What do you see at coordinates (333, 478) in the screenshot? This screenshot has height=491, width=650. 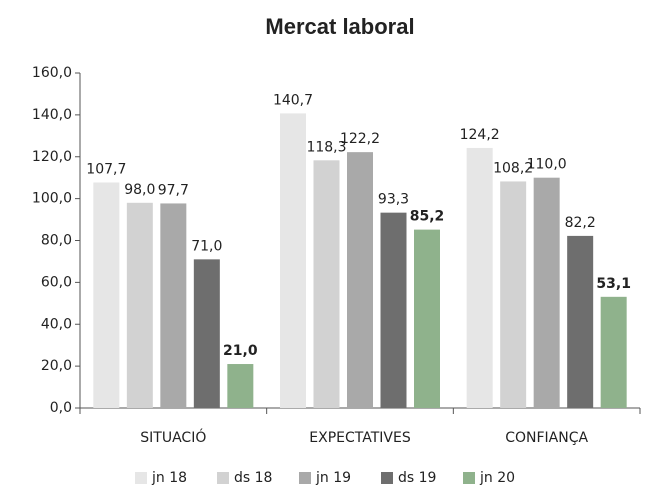 I see `legend-label: jn 19` at bounding box center [333, 478].